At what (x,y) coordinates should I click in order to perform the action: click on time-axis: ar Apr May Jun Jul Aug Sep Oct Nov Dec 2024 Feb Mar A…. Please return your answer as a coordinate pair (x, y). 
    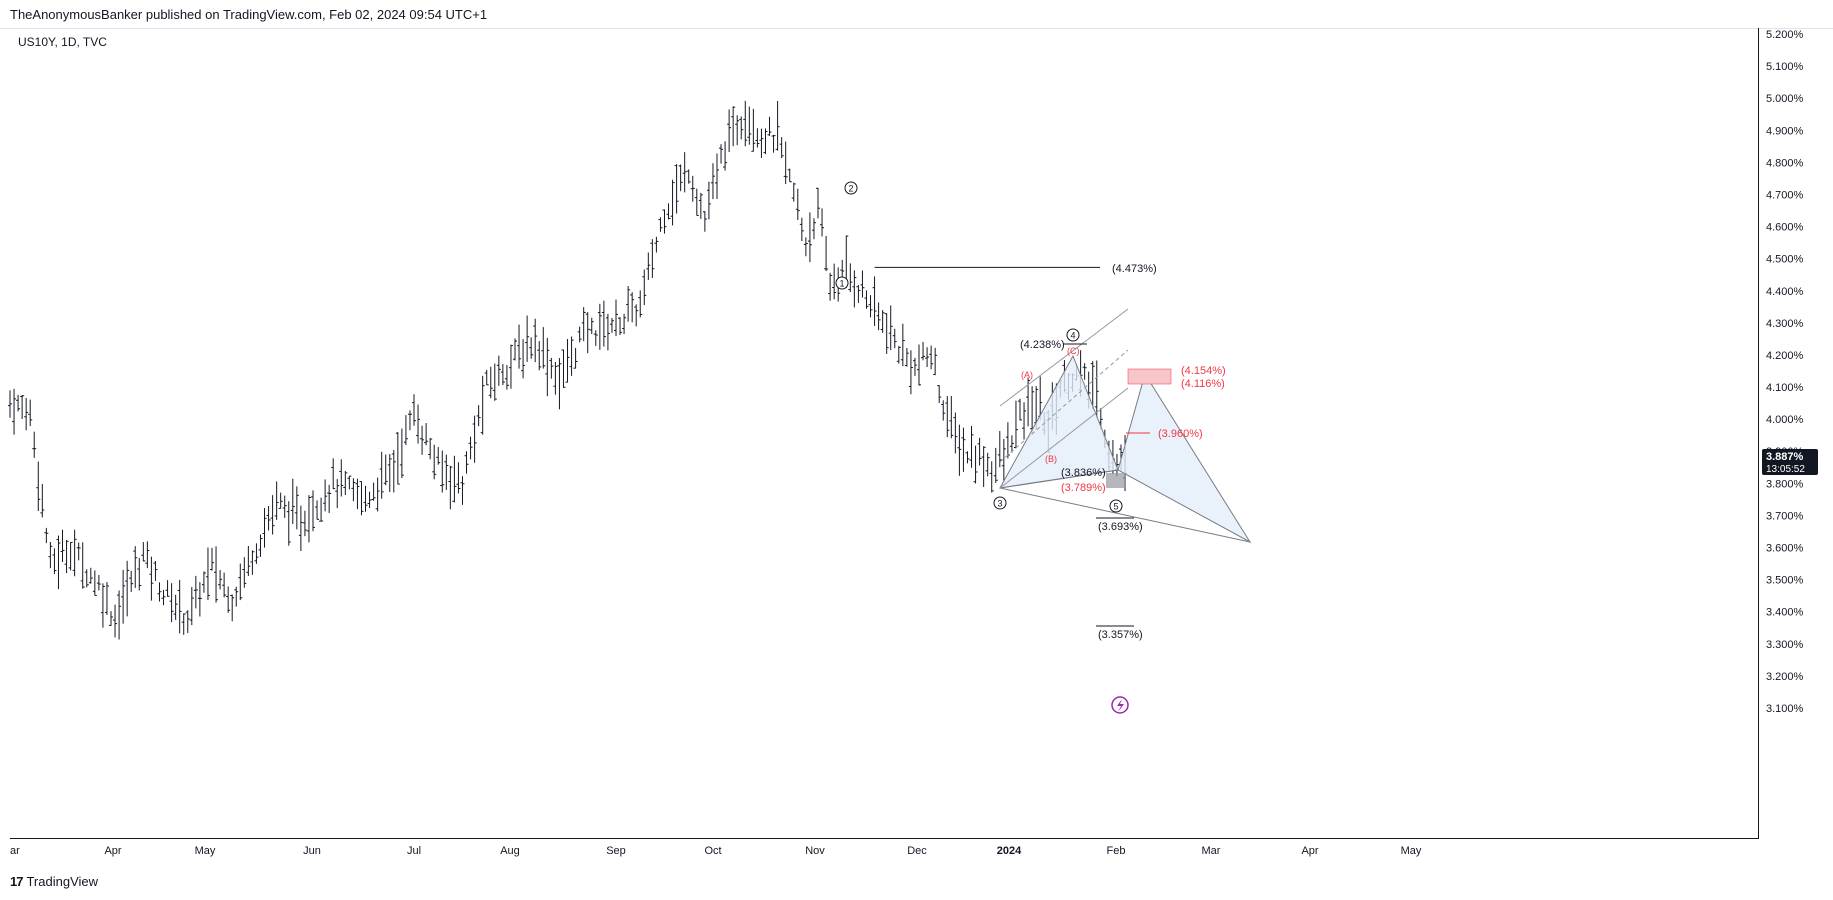
    Looking at the image, I should click on (716, 851).